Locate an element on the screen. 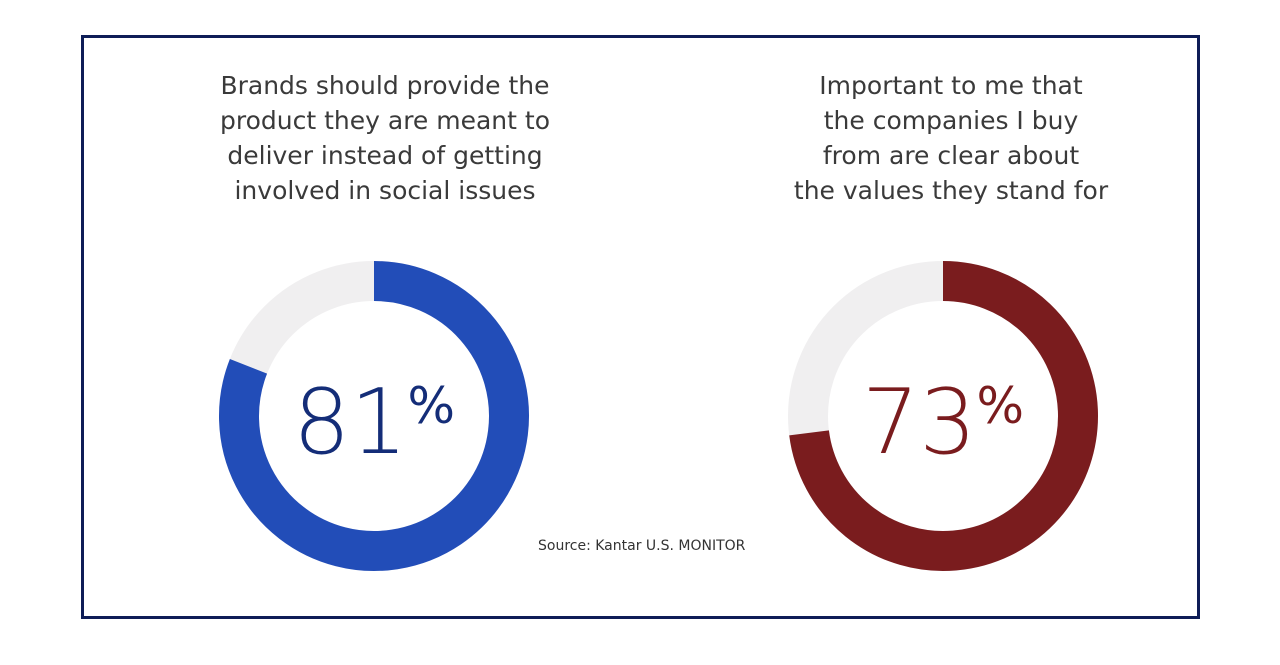  donut-right: 73% is located at coordinates (943, 416).